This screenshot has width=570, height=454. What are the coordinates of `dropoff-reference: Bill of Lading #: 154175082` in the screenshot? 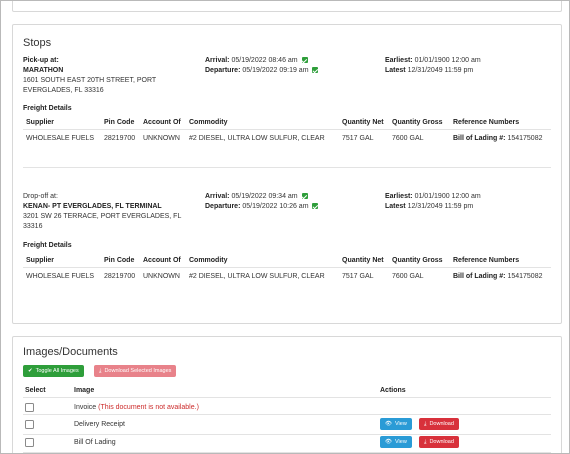 It's located at (498, 276).